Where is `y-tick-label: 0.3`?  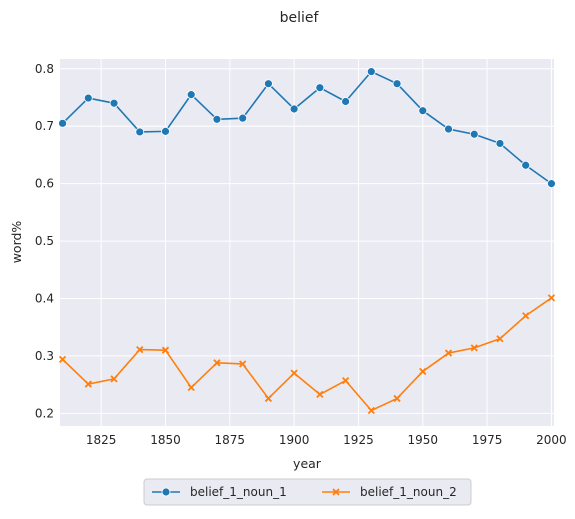
y-tick-label: 0.3 is located at coordinates (44, 356).